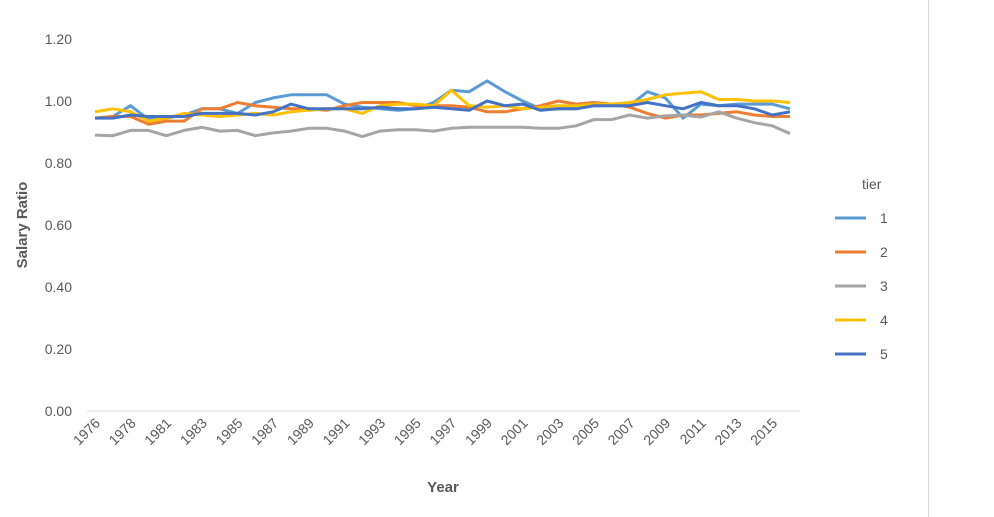 Image resolution: width=994 pixels, height=517 pixels. What do you see at coordinates (86, 431) in the screenshot?
I see `x-tick-label: 1976` at bounding box center [86, 431].